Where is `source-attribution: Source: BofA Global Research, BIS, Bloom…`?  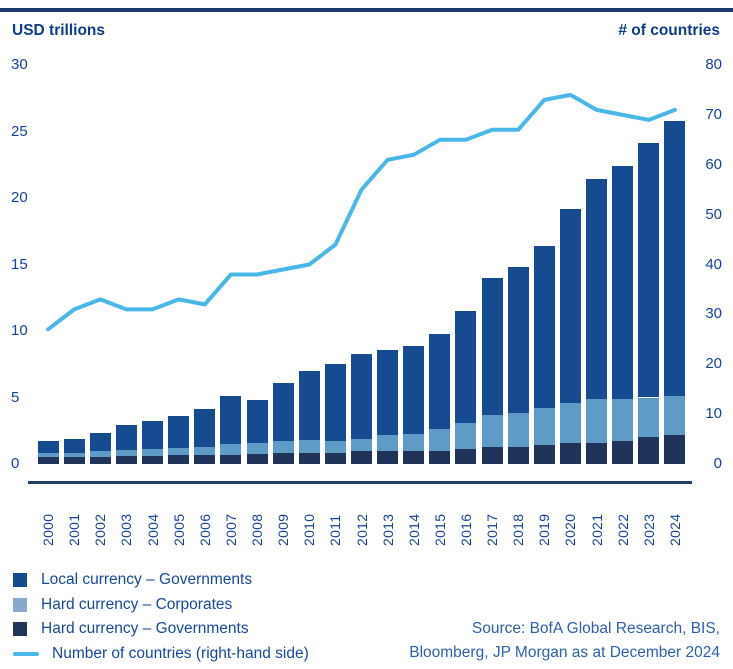 source-attribution: Source: BofA Global Research, BIS, Bloom… is located at coordinates (564, 640).